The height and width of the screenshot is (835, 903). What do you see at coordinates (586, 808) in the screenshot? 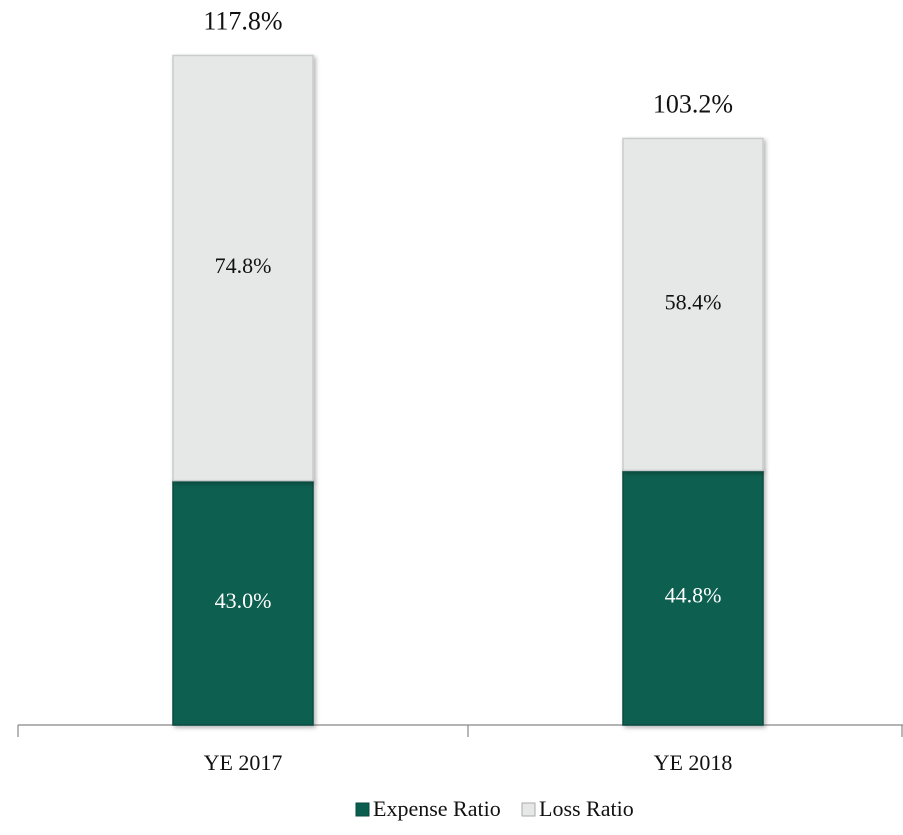
I see `legend-label: Loss Ratio` at bounding box center [586, 808].